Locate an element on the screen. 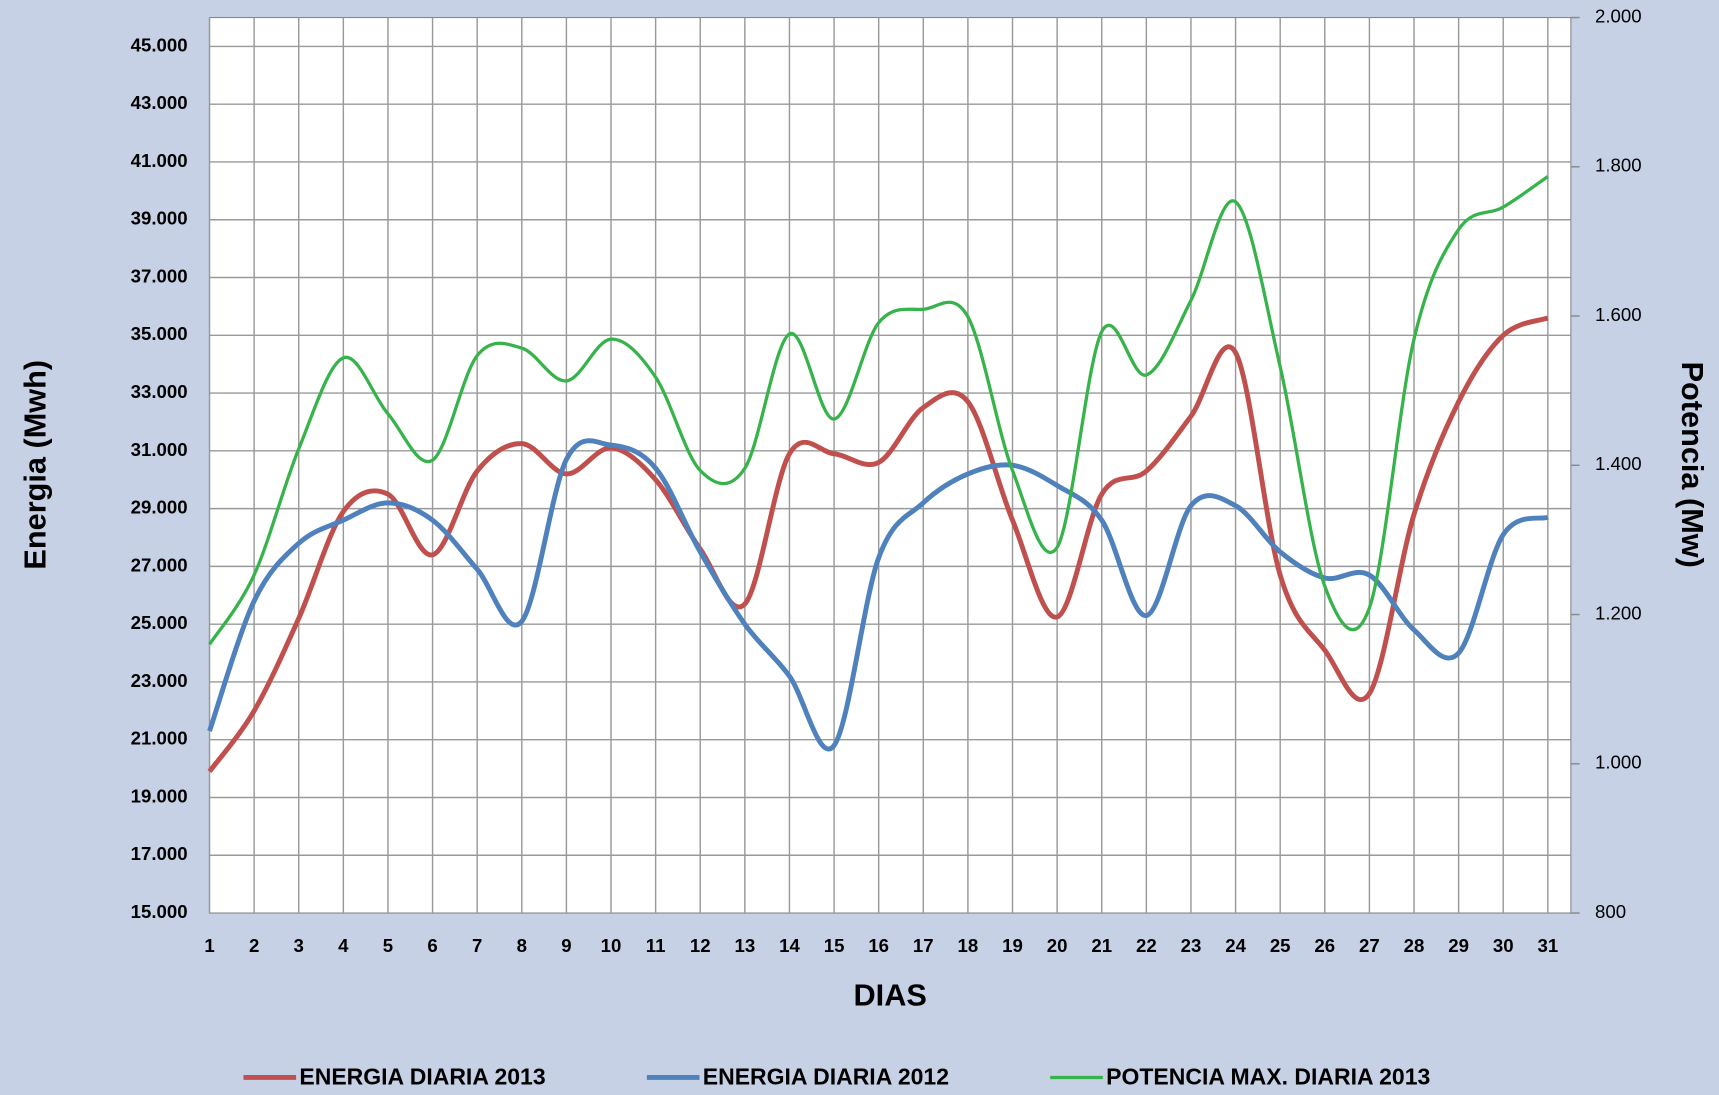 This screenshot has height=1095, width=1719. y-tick-label: 41.000 is located at coordinates (159, 160).